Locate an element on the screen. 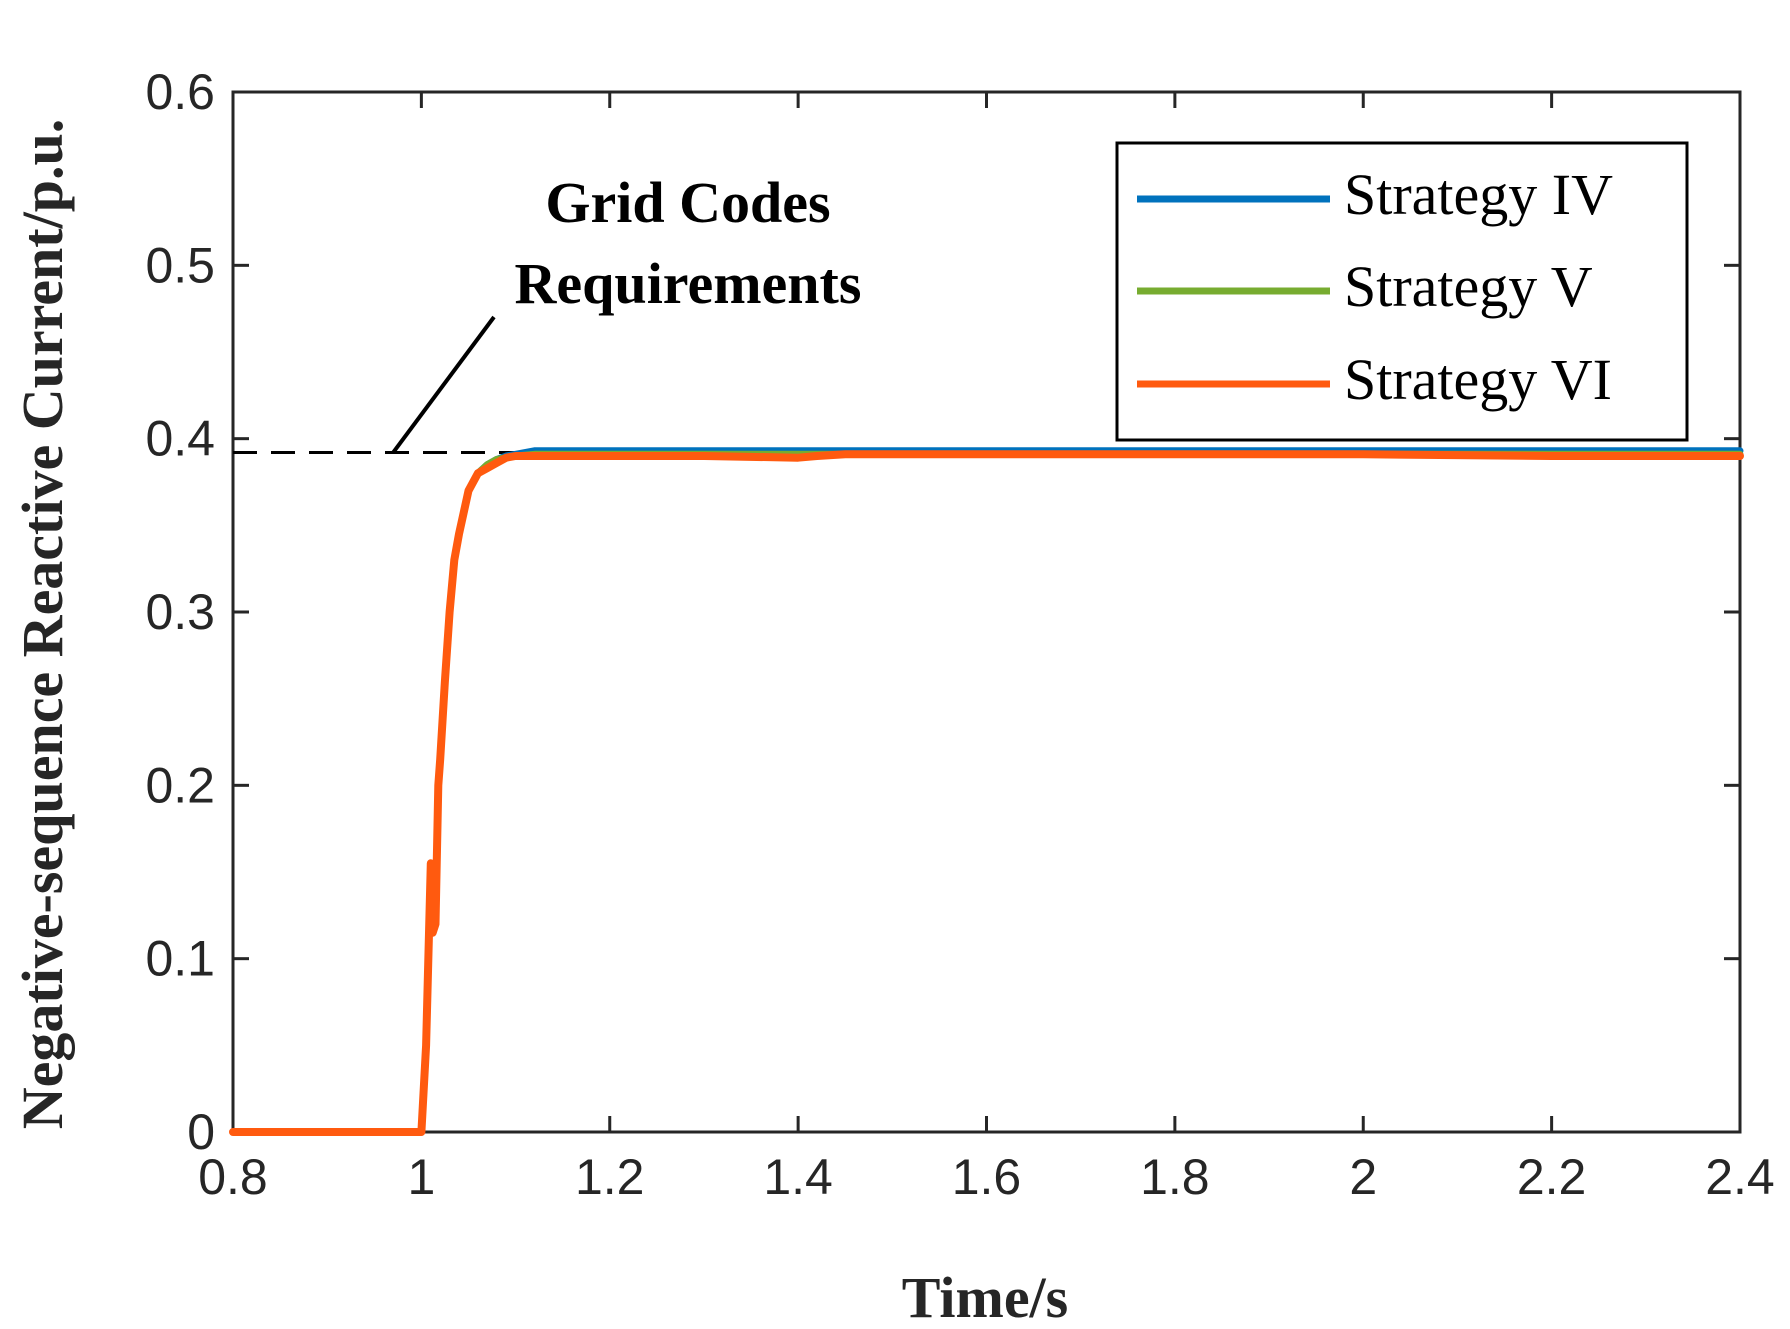 The width and height of the screenshot is (1790, 1329). legend: Strategy IV Strategy V Strategy VI is located at coordinates (1402, 291).